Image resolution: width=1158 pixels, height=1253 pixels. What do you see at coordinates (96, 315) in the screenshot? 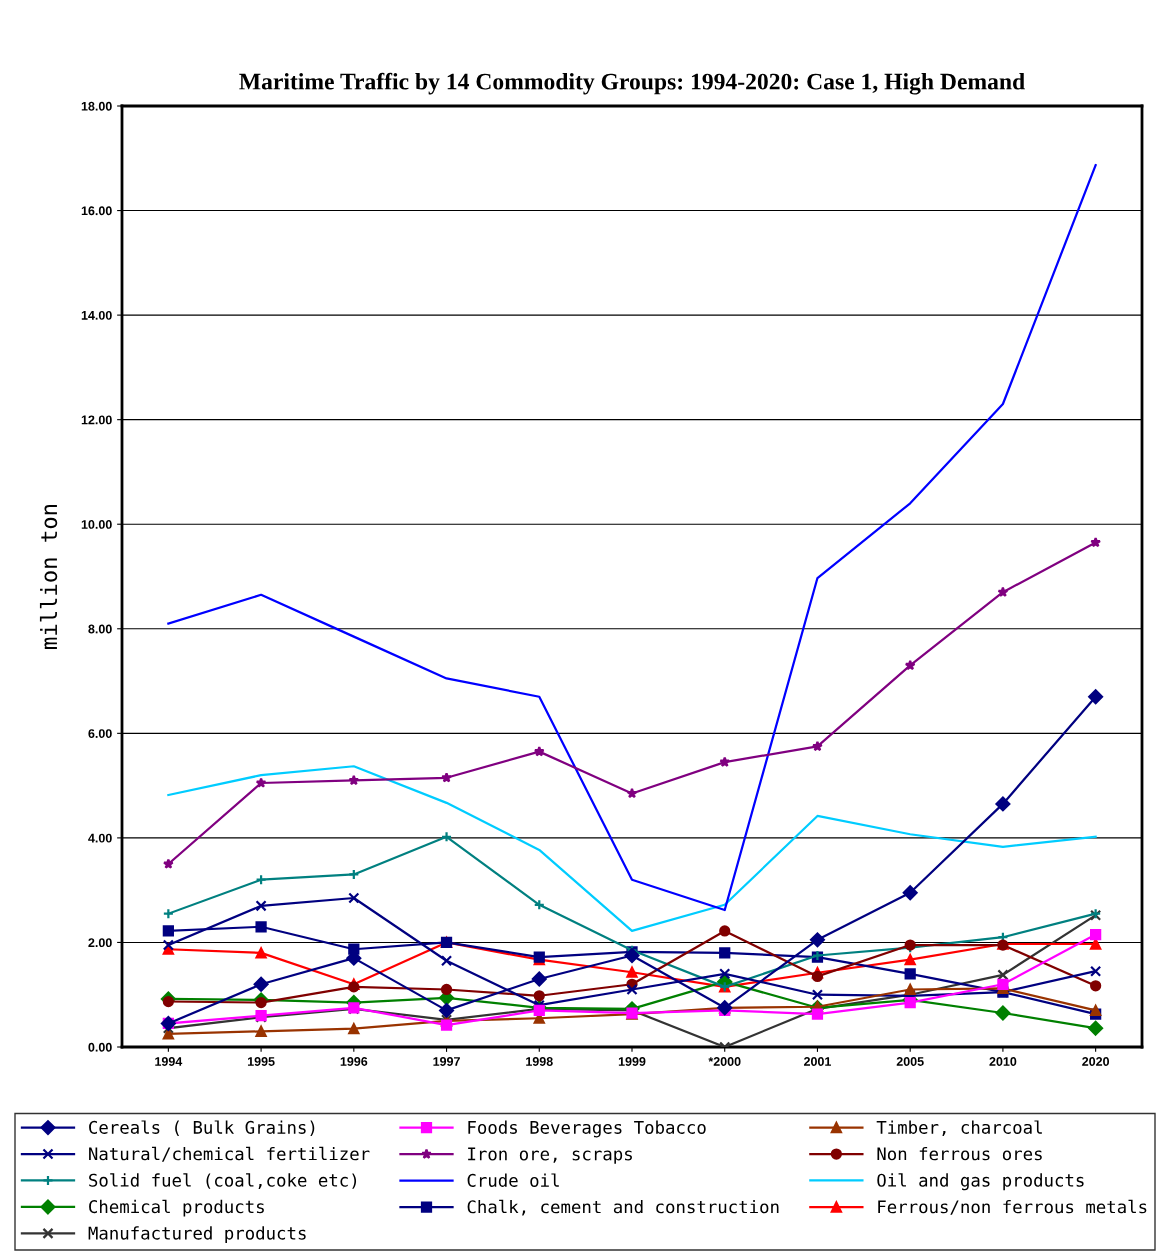
I see `y-tick-label: 14.00` at bounding box center [96, 315].